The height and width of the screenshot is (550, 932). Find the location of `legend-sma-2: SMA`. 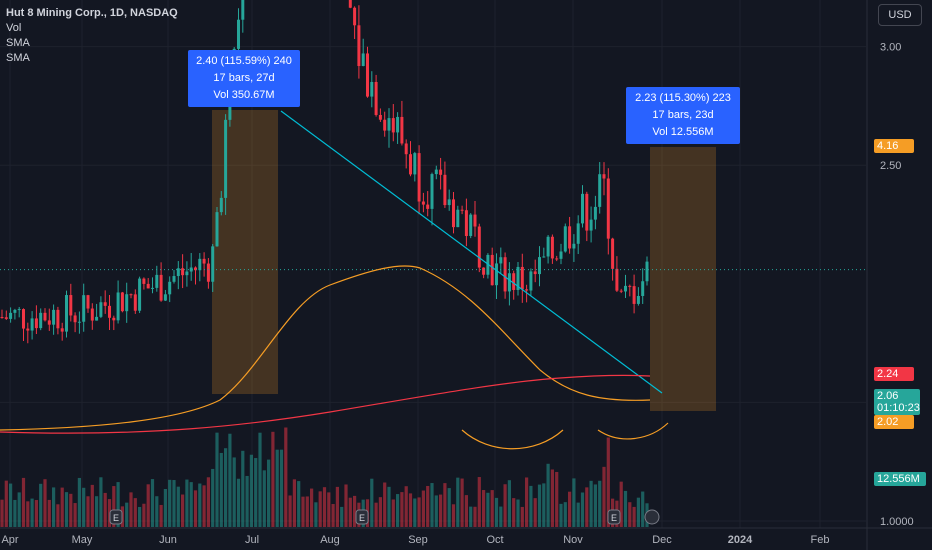

legend-sma-2: SMA is located at coordinates (18, 58).